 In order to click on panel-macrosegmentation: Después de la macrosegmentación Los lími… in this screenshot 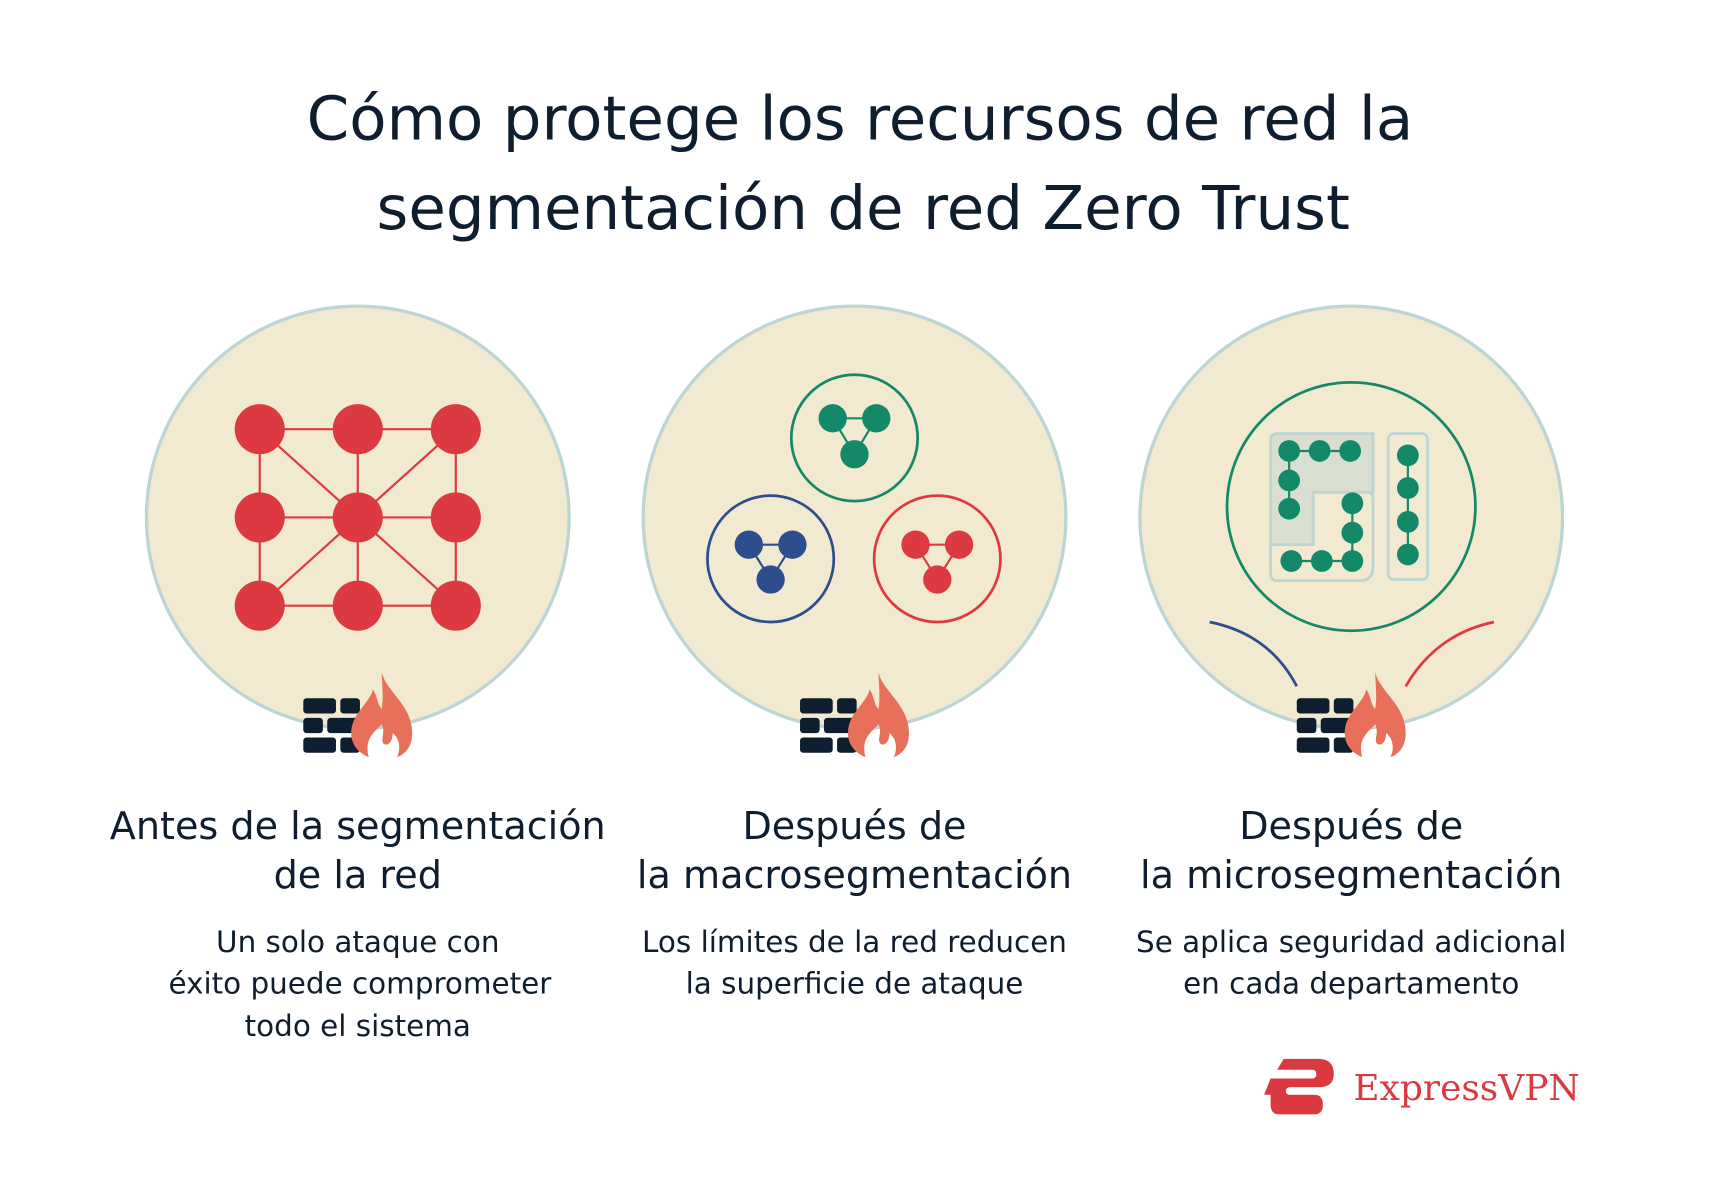, I will do `click(854, 652)`.